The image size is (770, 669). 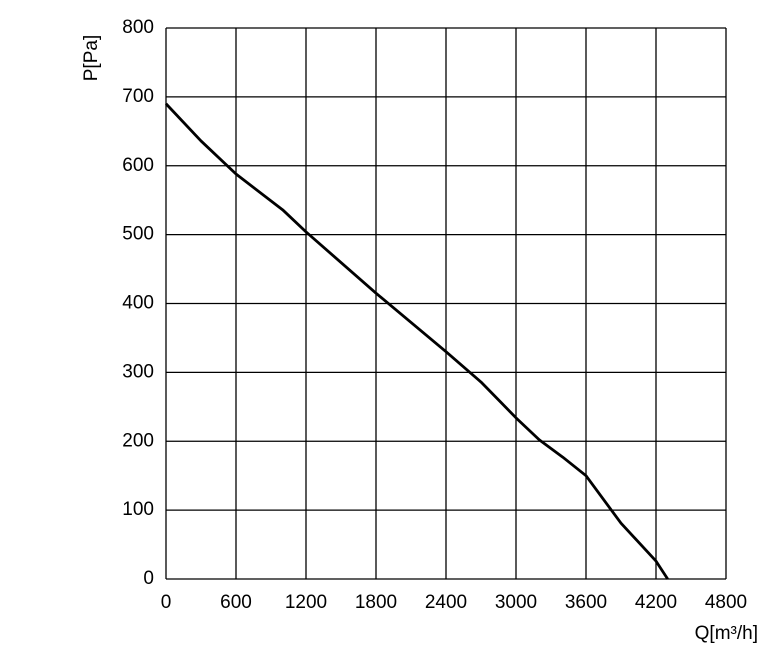 I want to click on x-tick-label: 600, so click(x=236, y=602).